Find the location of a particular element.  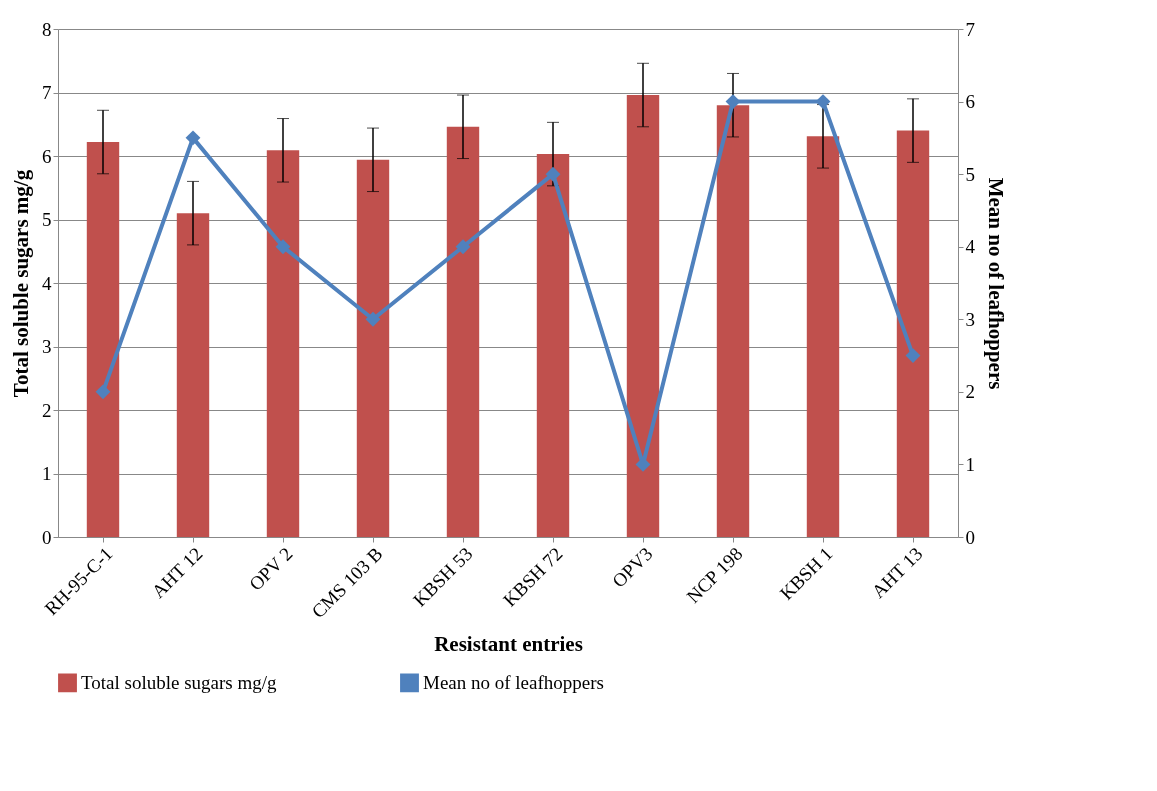

y-tick-label: 3 is located at coordinates (47, 346).